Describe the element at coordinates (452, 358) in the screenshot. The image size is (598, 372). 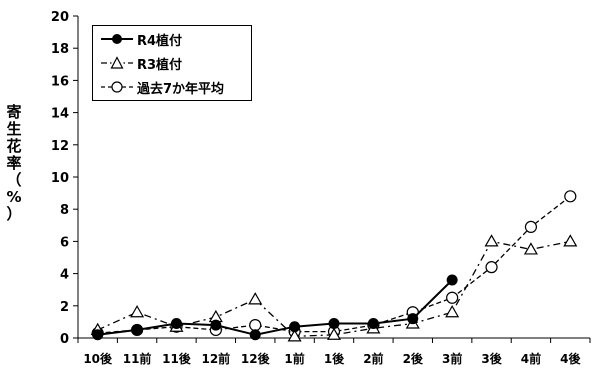
I see `x-tick-label: 3前` at that location.